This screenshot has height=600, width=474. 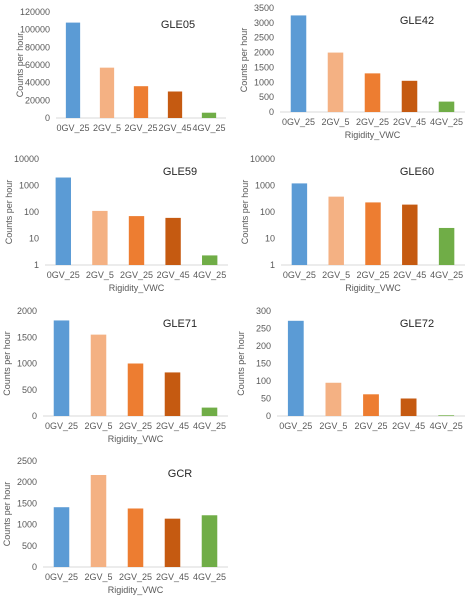 What do you see at coordinates (37, 83) in the screenshot?
I see `y-tick-label: 40000` at bounding box center [37, 83].